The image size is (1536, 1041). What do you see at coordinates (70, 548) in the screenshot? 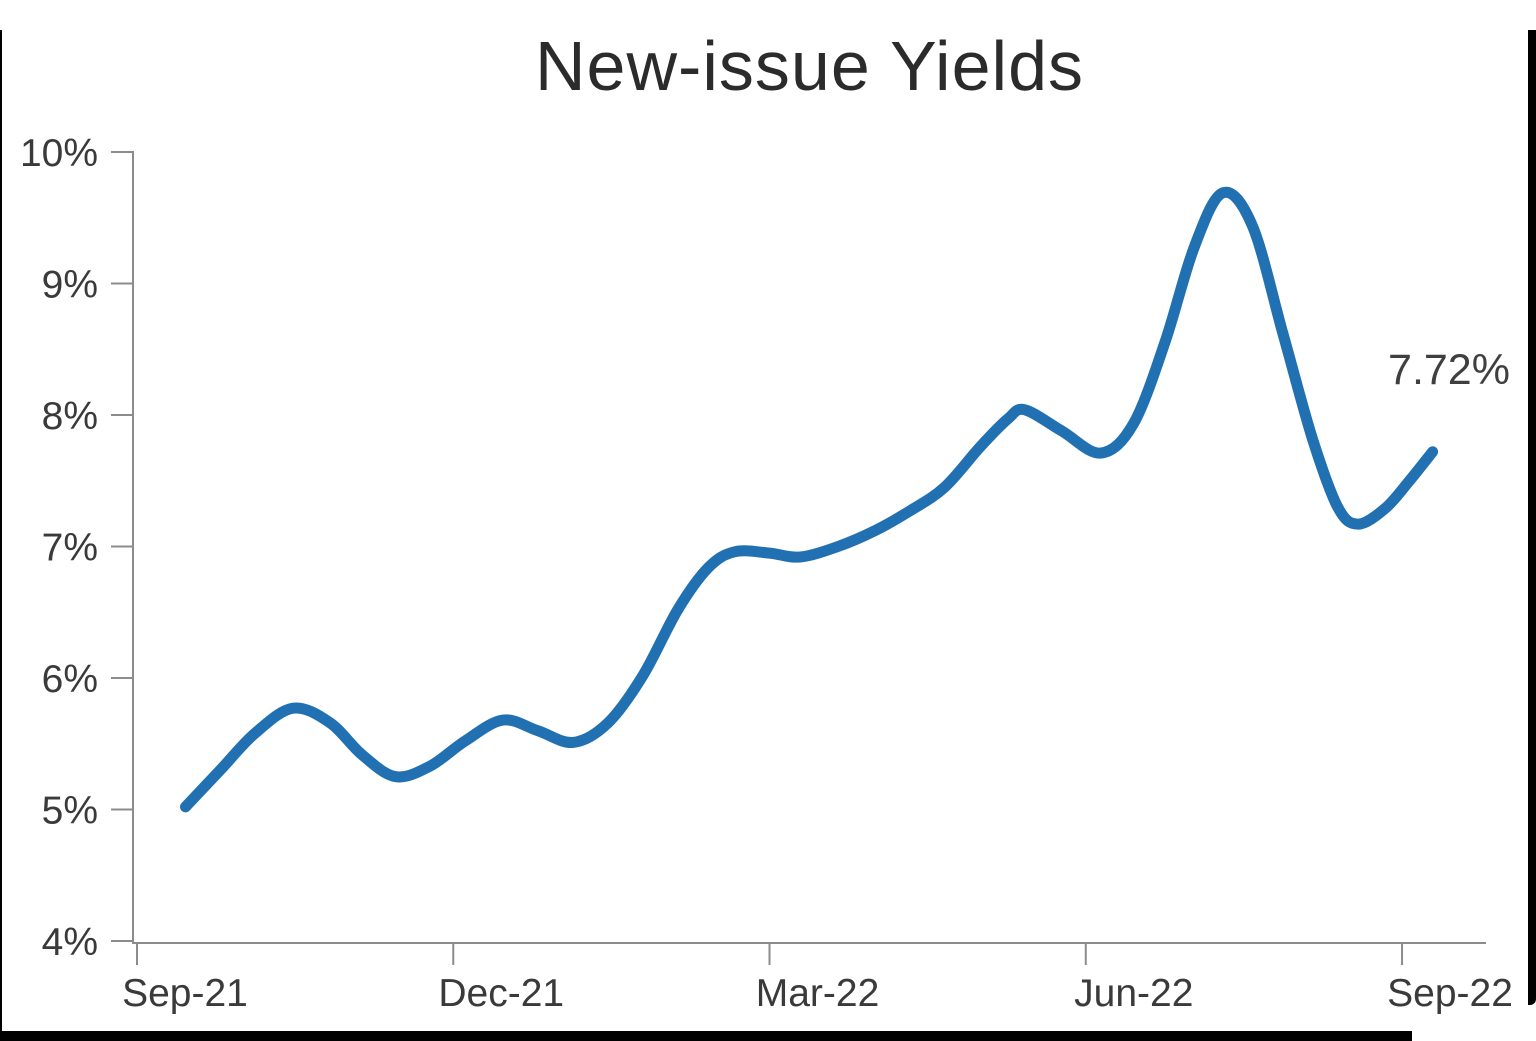
I see `y-axis-tick-label: 7%` at bounding box center [70, 548].